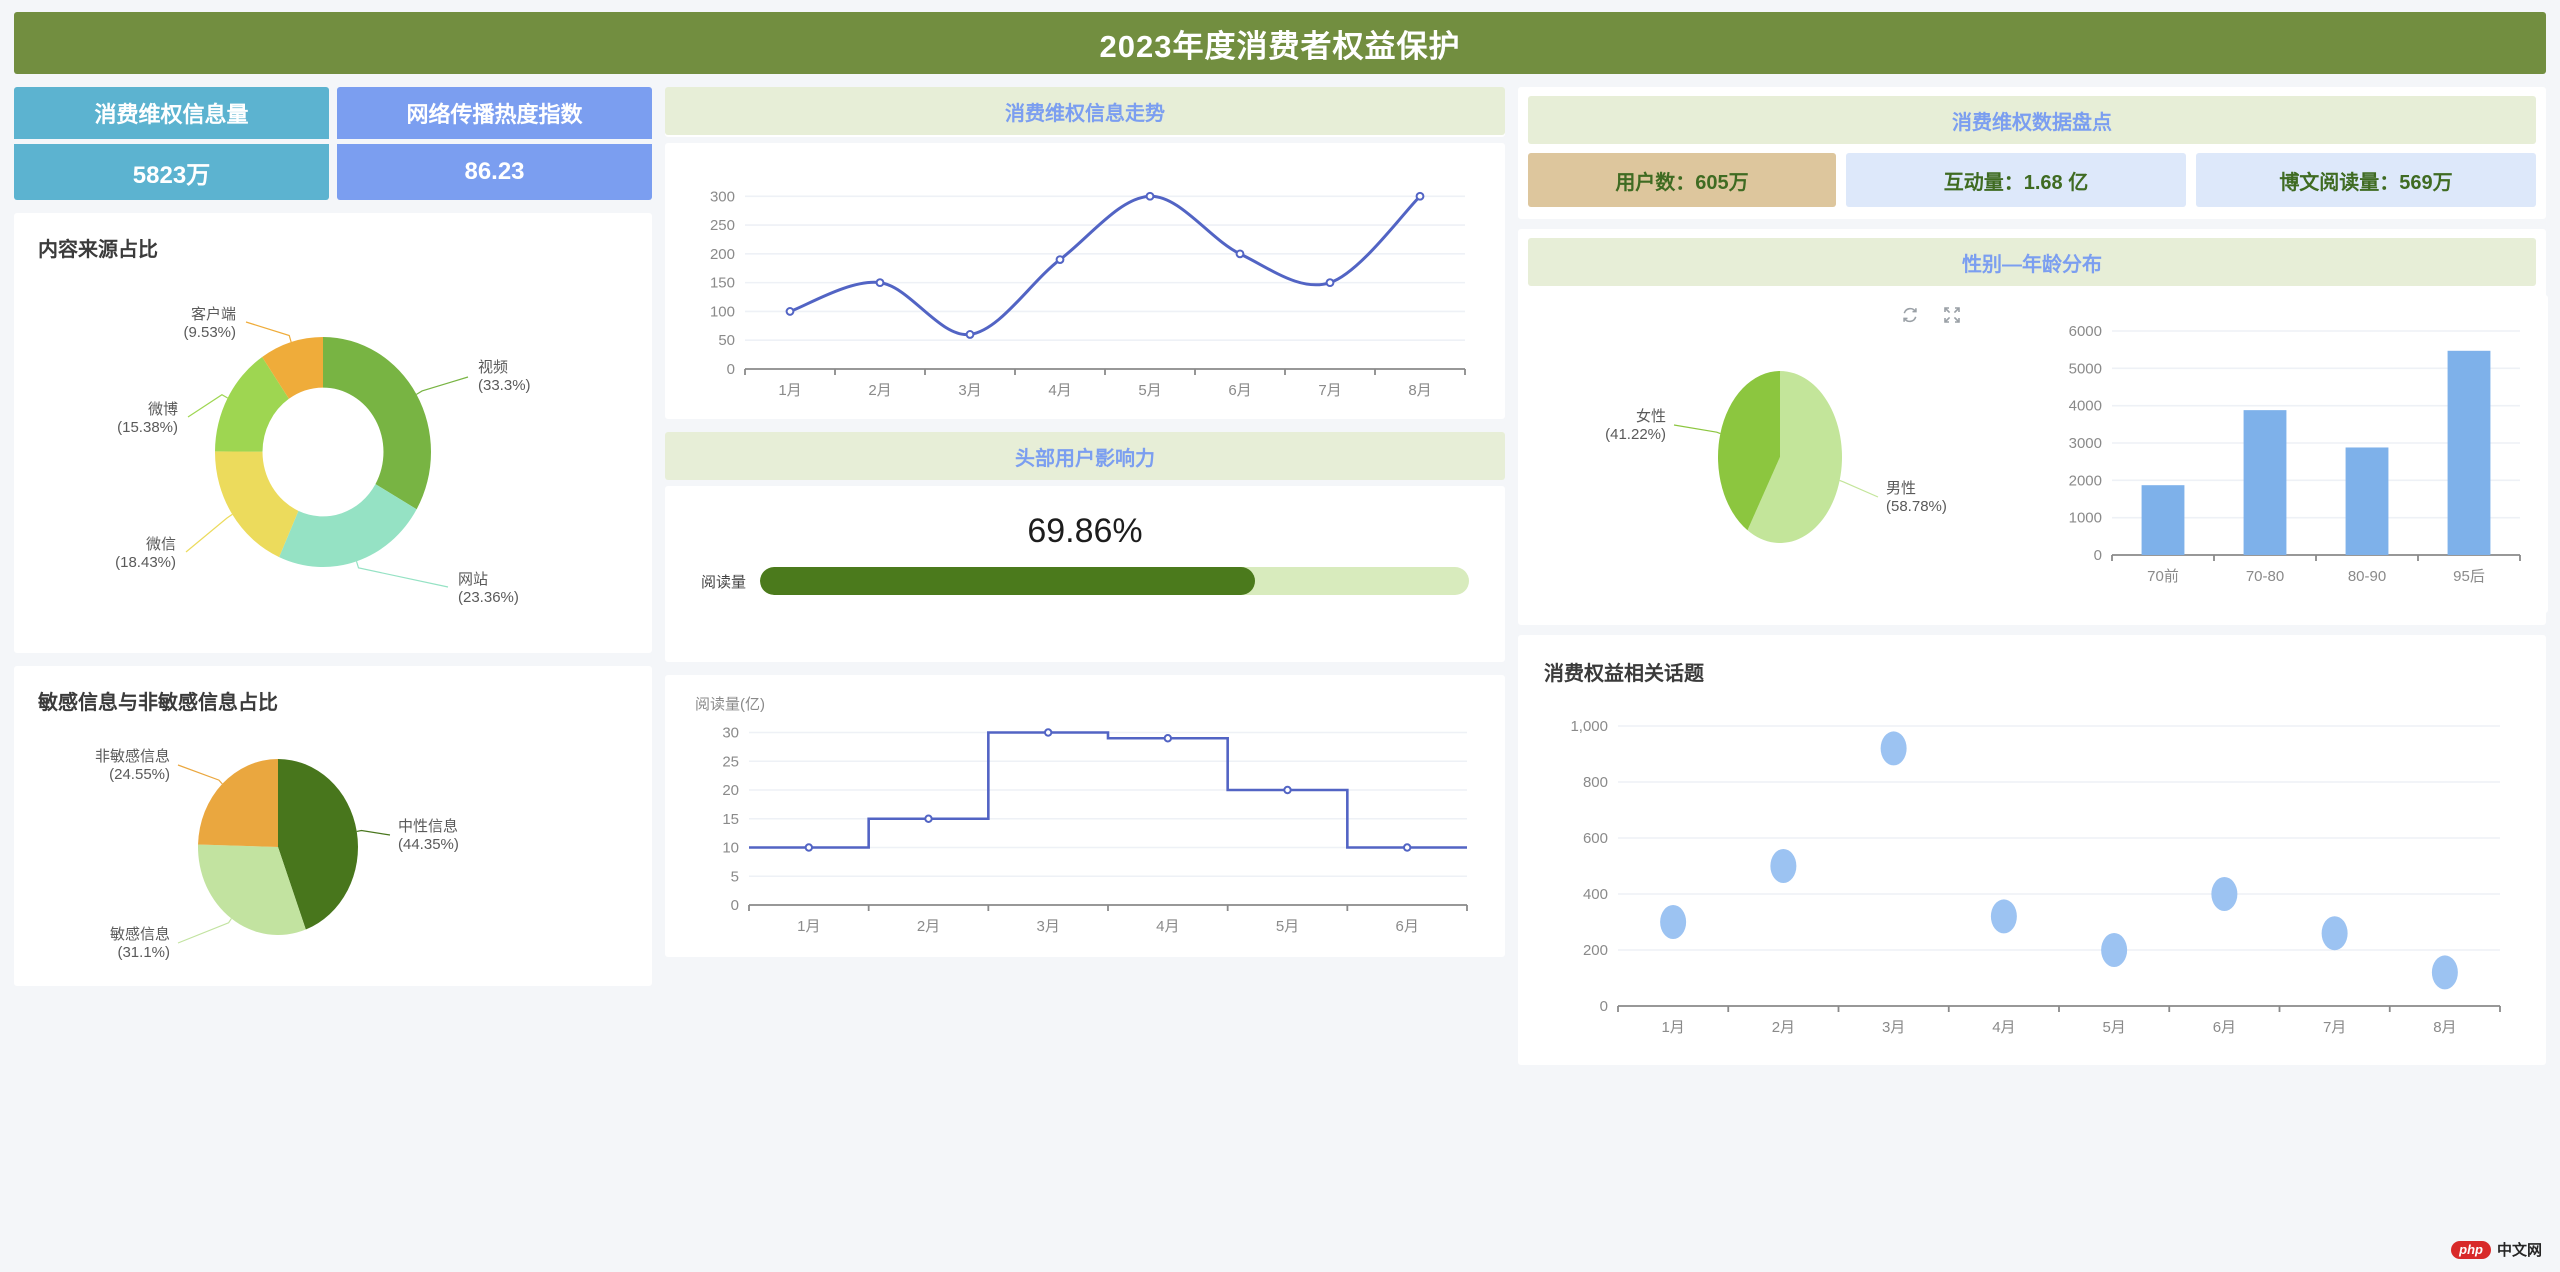 The height and width of the screenshot is (1272, 2560). What do you see at coordinates (2471, 1249) in the screenshot?
I see `watermark-badge: php` at bounding box center [2471, 1249].